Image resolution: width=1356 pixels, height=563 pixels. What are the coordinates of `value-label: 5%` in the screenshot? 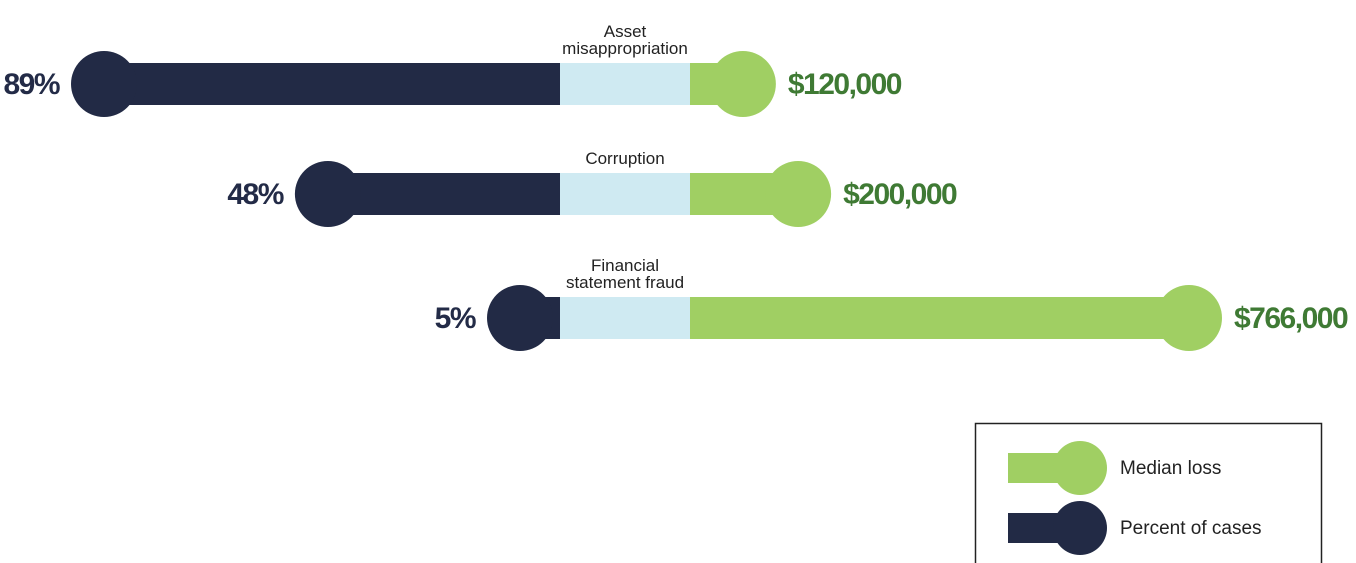 It's located at (455, 318).